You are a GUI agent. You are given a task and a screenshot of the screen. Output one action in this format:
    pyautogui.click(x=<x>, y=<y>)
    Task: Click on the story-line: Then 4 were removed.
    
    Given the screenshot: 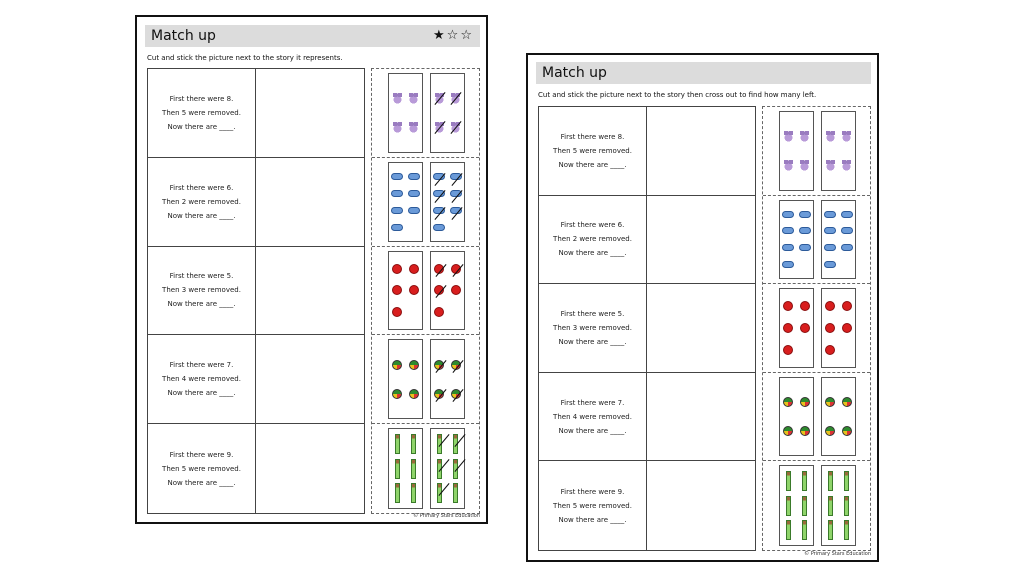 What is the action you would take?
    pyautogui.click(x=592, y=416)
    